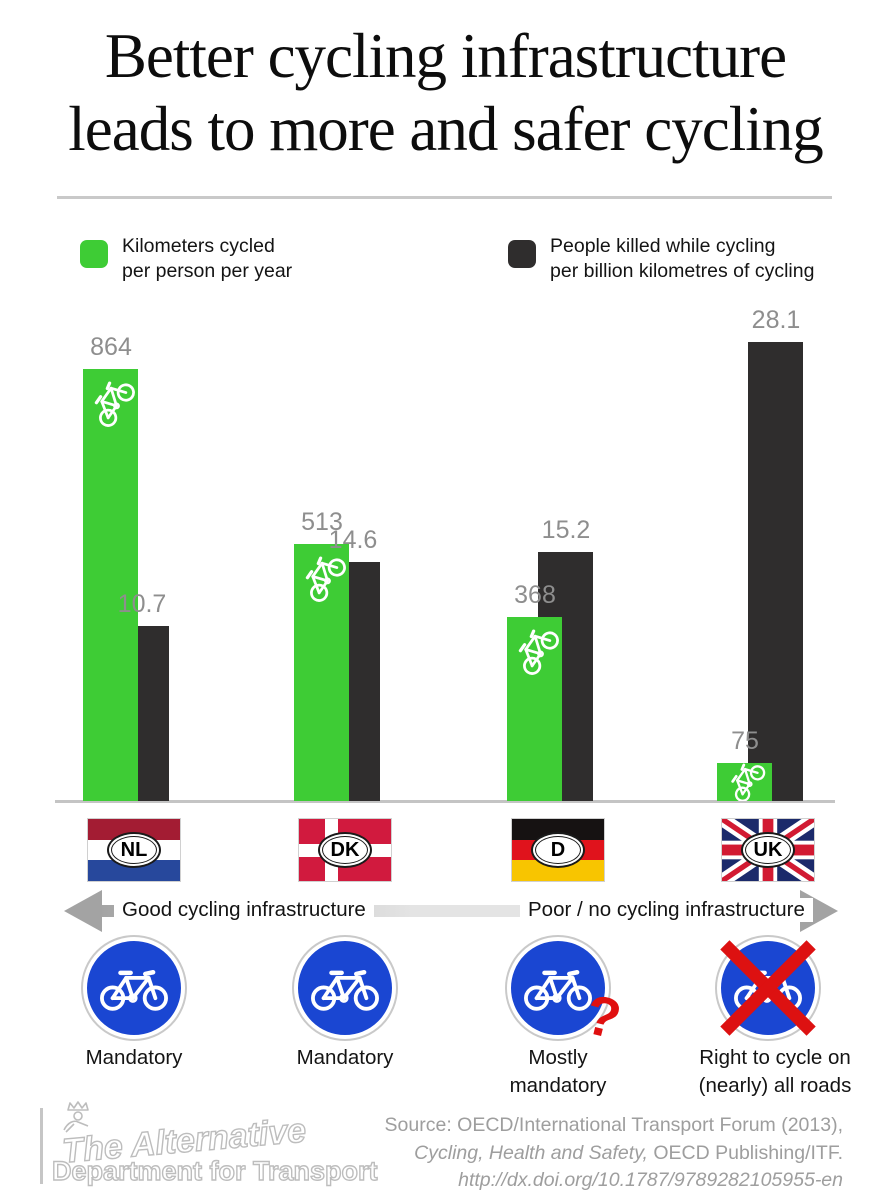 This screenshot has height=1200, width=891. I want to click on legend-label-killed-line2: per billion kilometres of cycling, so click(682, 271).